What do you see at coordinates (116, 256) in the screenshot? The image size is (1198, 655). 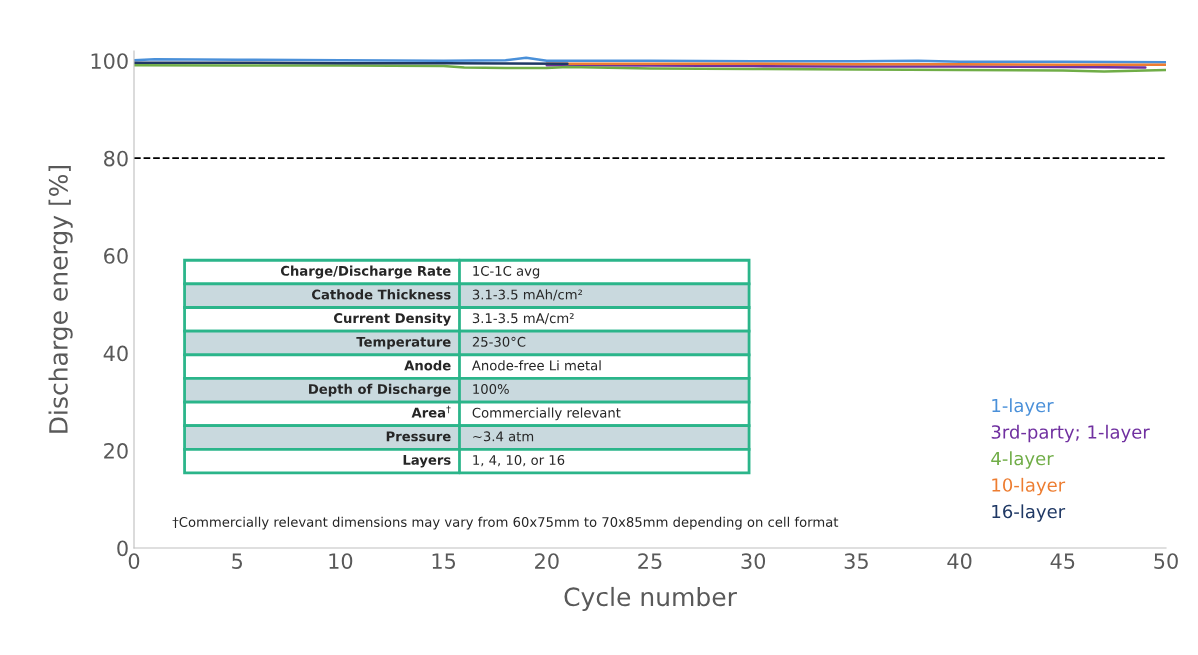 I see `y-tick-label: 60` at bounding box center [116, 256].